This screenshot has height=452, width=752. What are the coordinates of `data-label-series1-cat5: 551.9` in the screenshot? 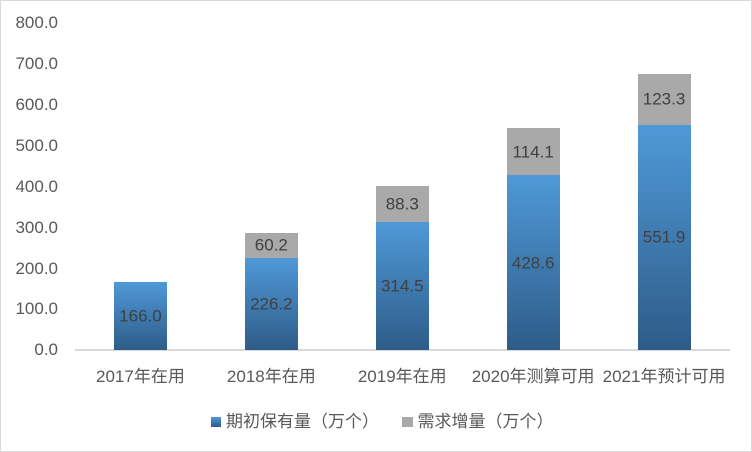 It's located at (664, 237).